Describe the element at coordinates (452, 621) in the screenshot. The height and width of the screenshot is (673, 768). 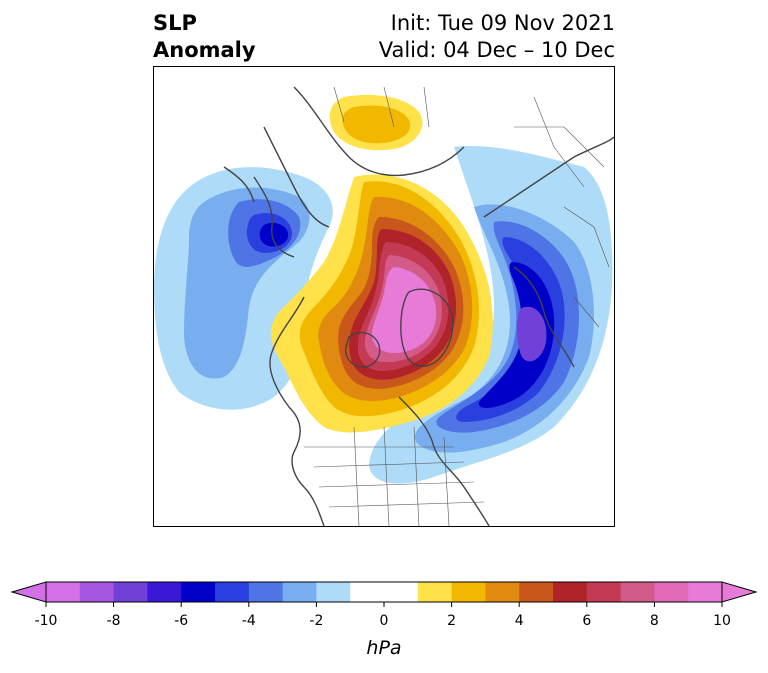
I see `colorbar-tick-label: 2` at that location.